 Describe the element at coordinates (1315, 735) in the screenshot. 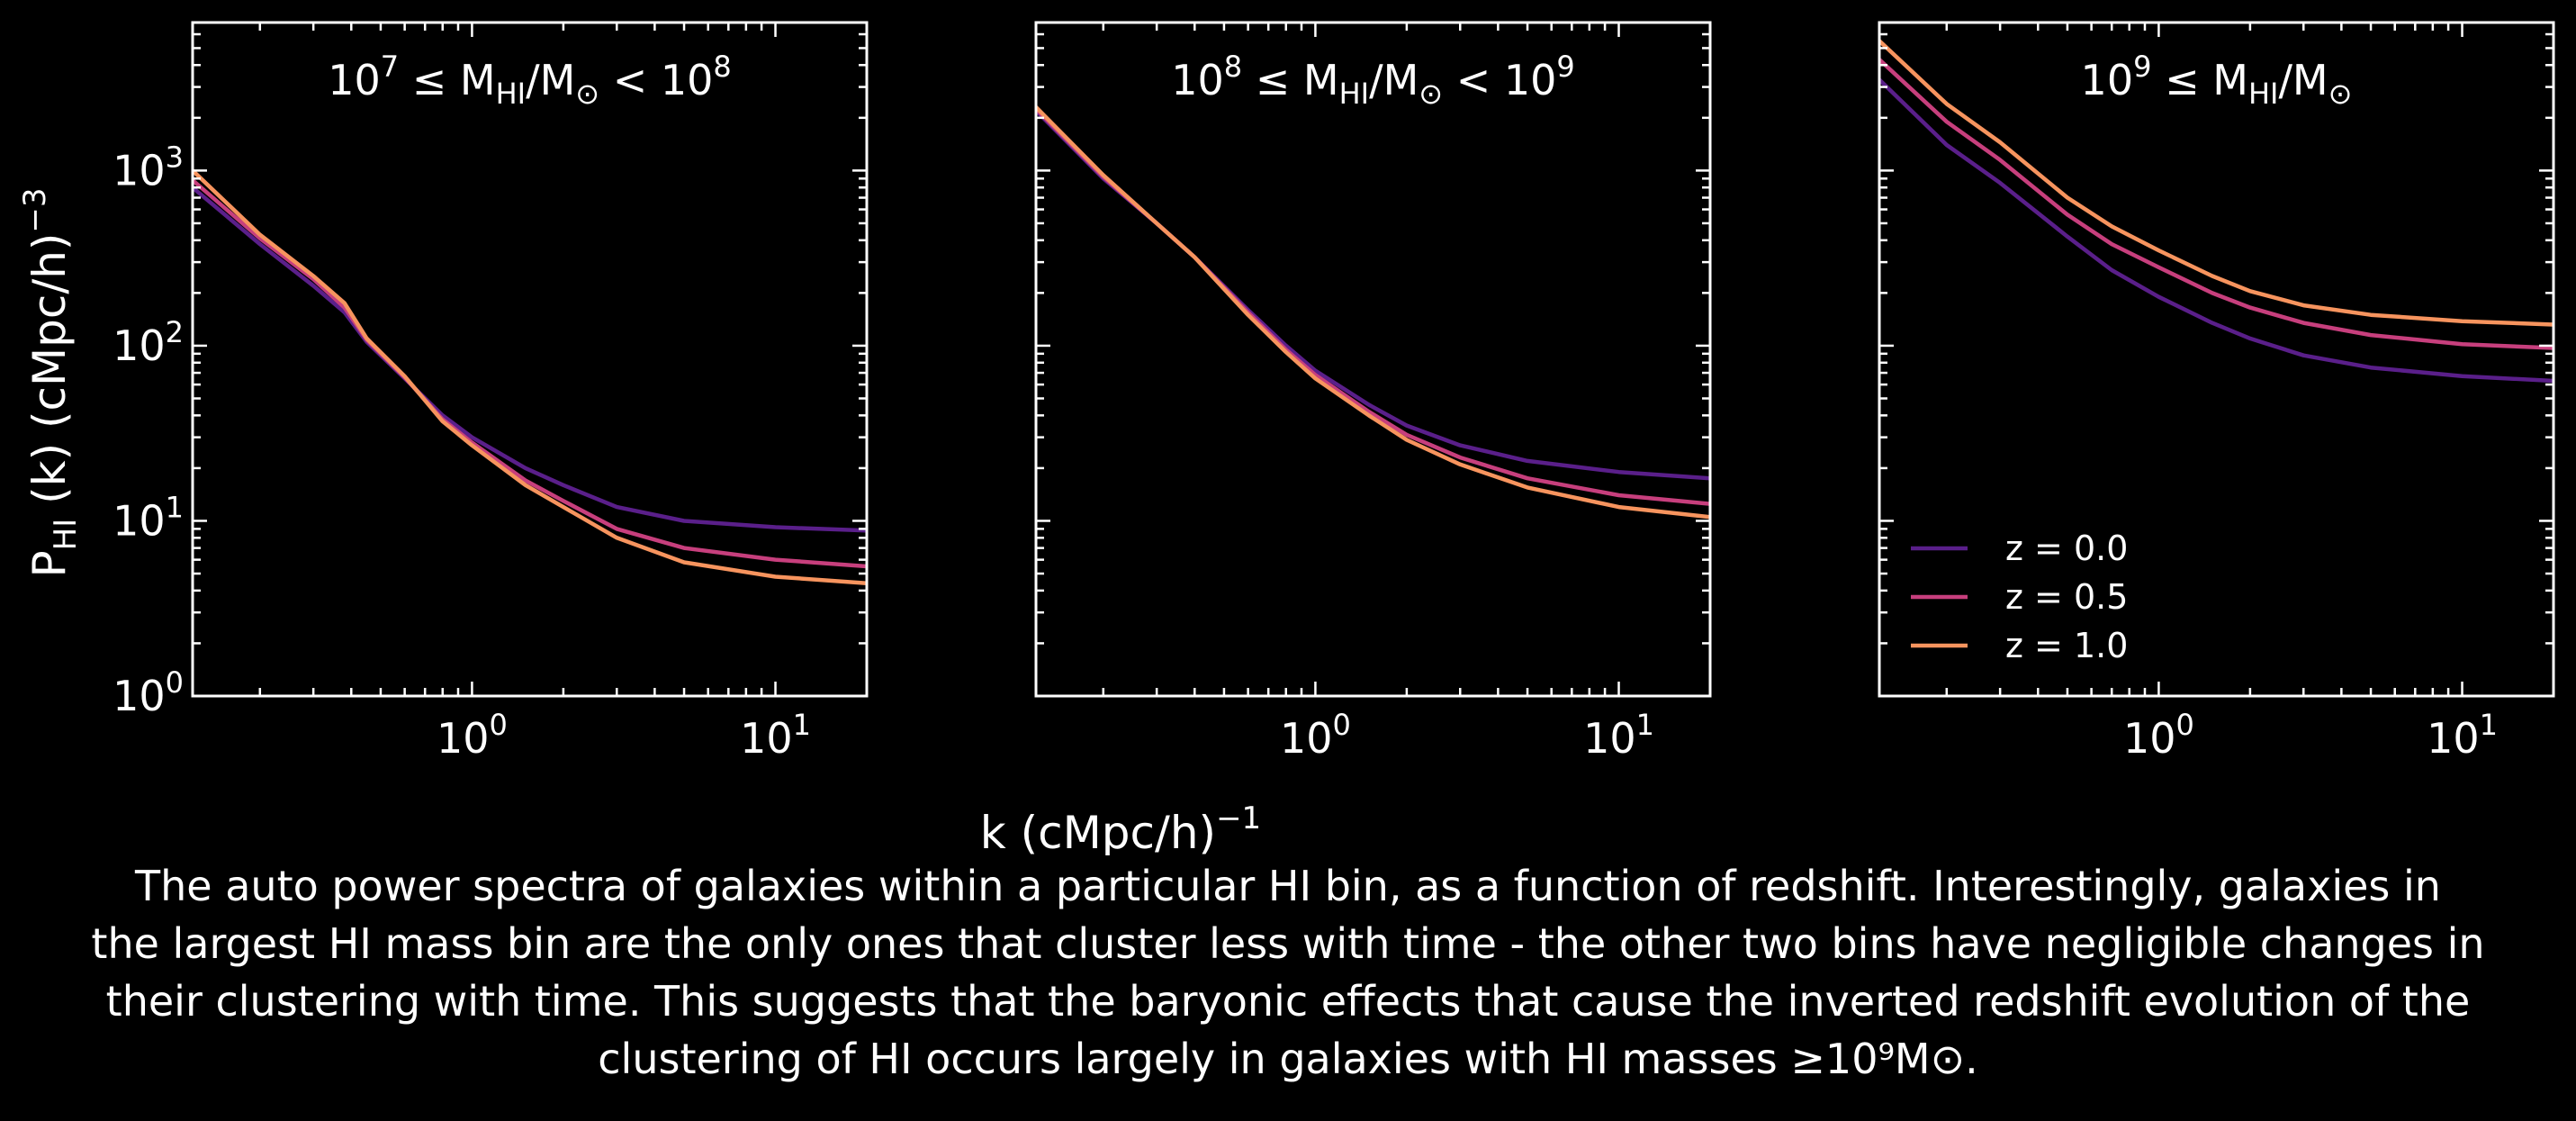

I see `panel-2-xtick-label: 10⁰` at that location.